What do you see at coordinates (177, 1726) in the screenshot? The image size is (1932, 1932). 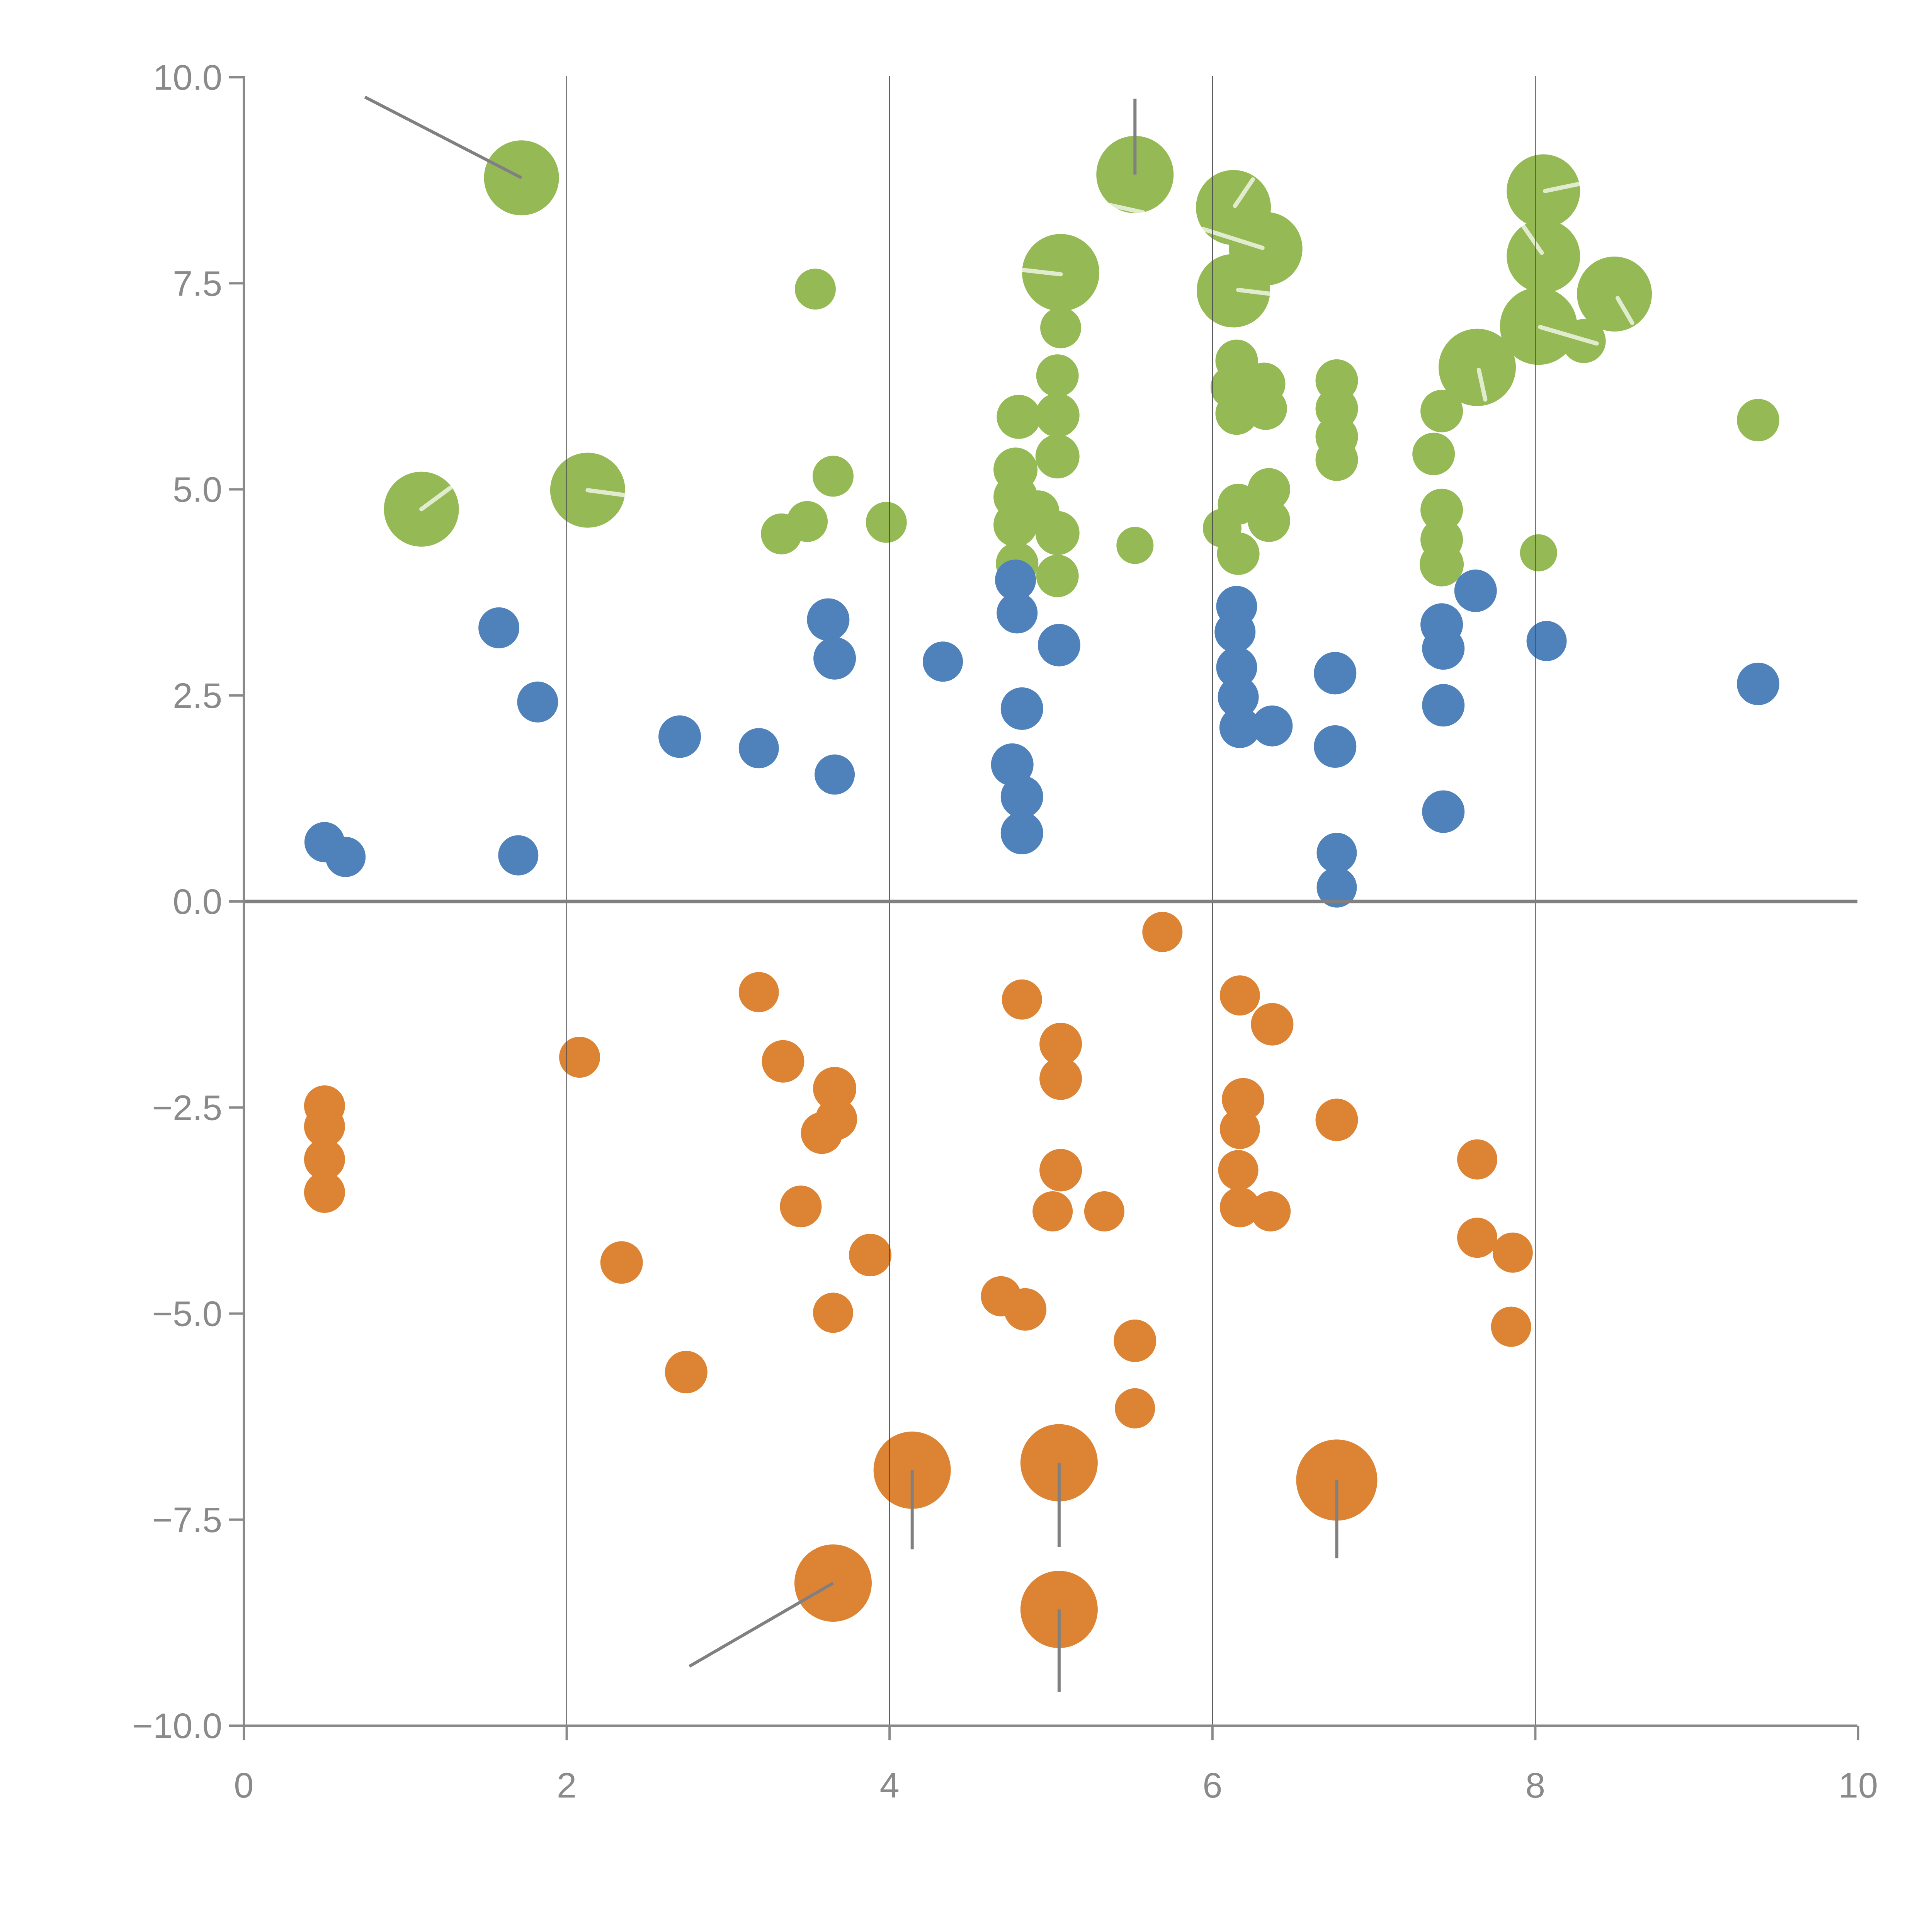 I see `y-tick-label: −10.0` at bounding box center [177, 1726].